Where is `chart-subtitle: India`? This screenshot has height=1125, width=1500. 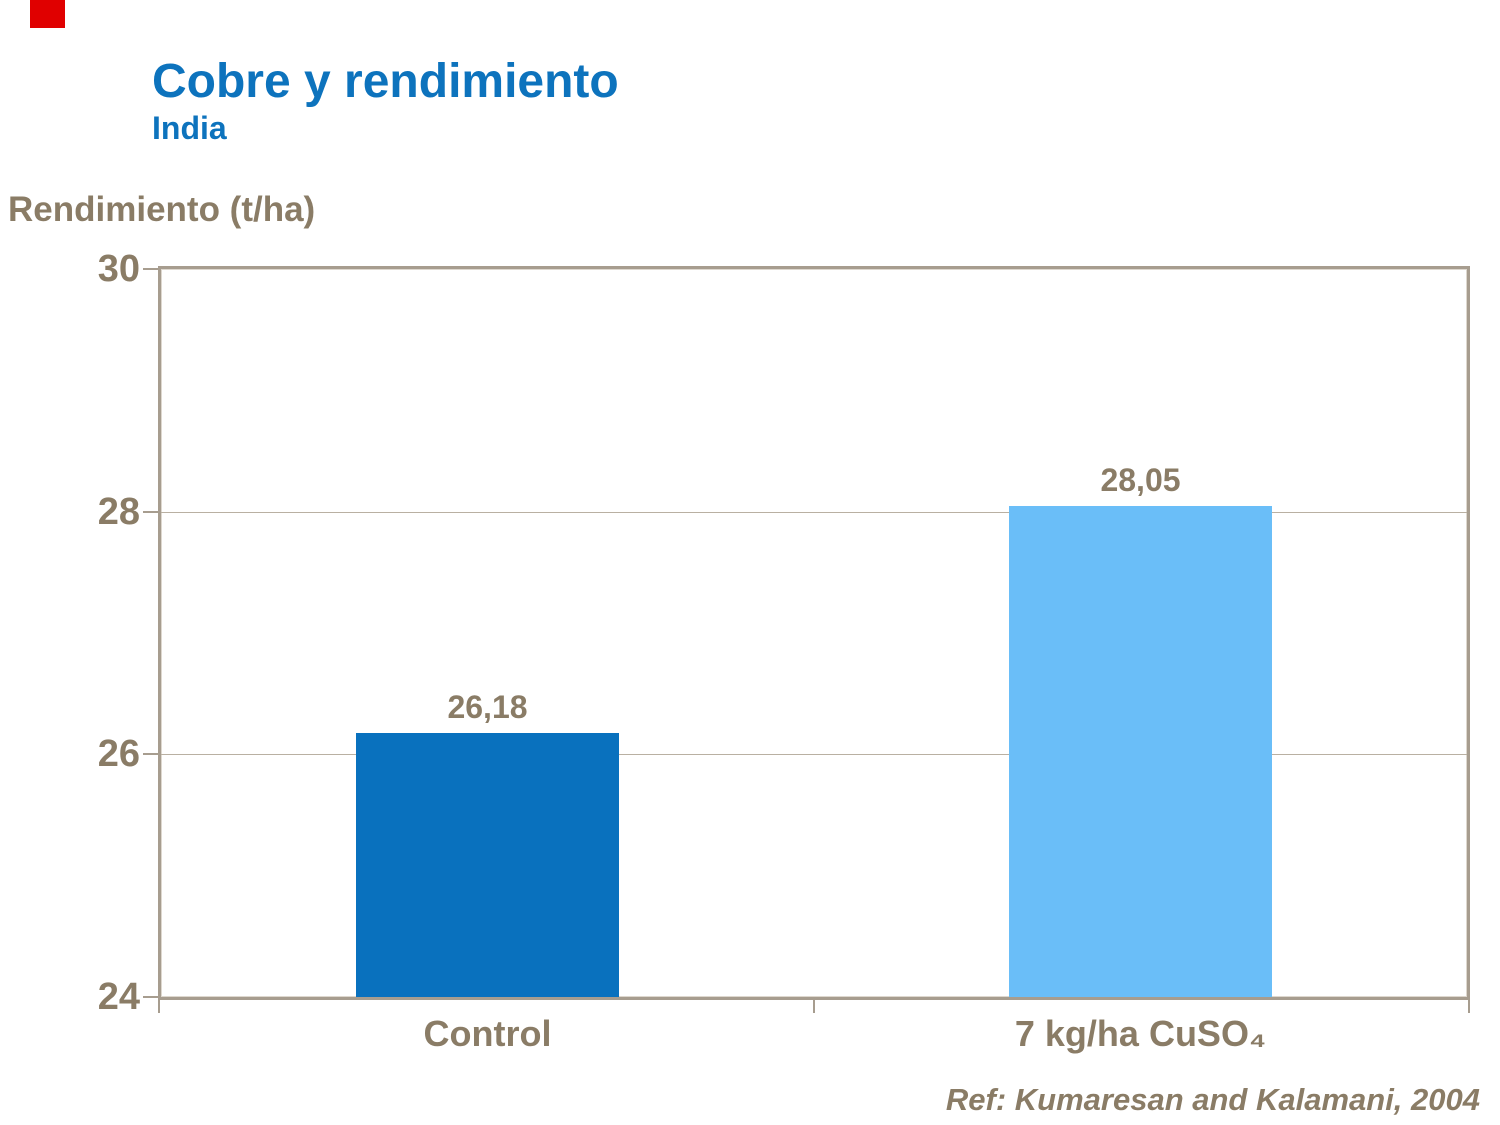 chart-subtitle: India is located at coordinates (189, 128).